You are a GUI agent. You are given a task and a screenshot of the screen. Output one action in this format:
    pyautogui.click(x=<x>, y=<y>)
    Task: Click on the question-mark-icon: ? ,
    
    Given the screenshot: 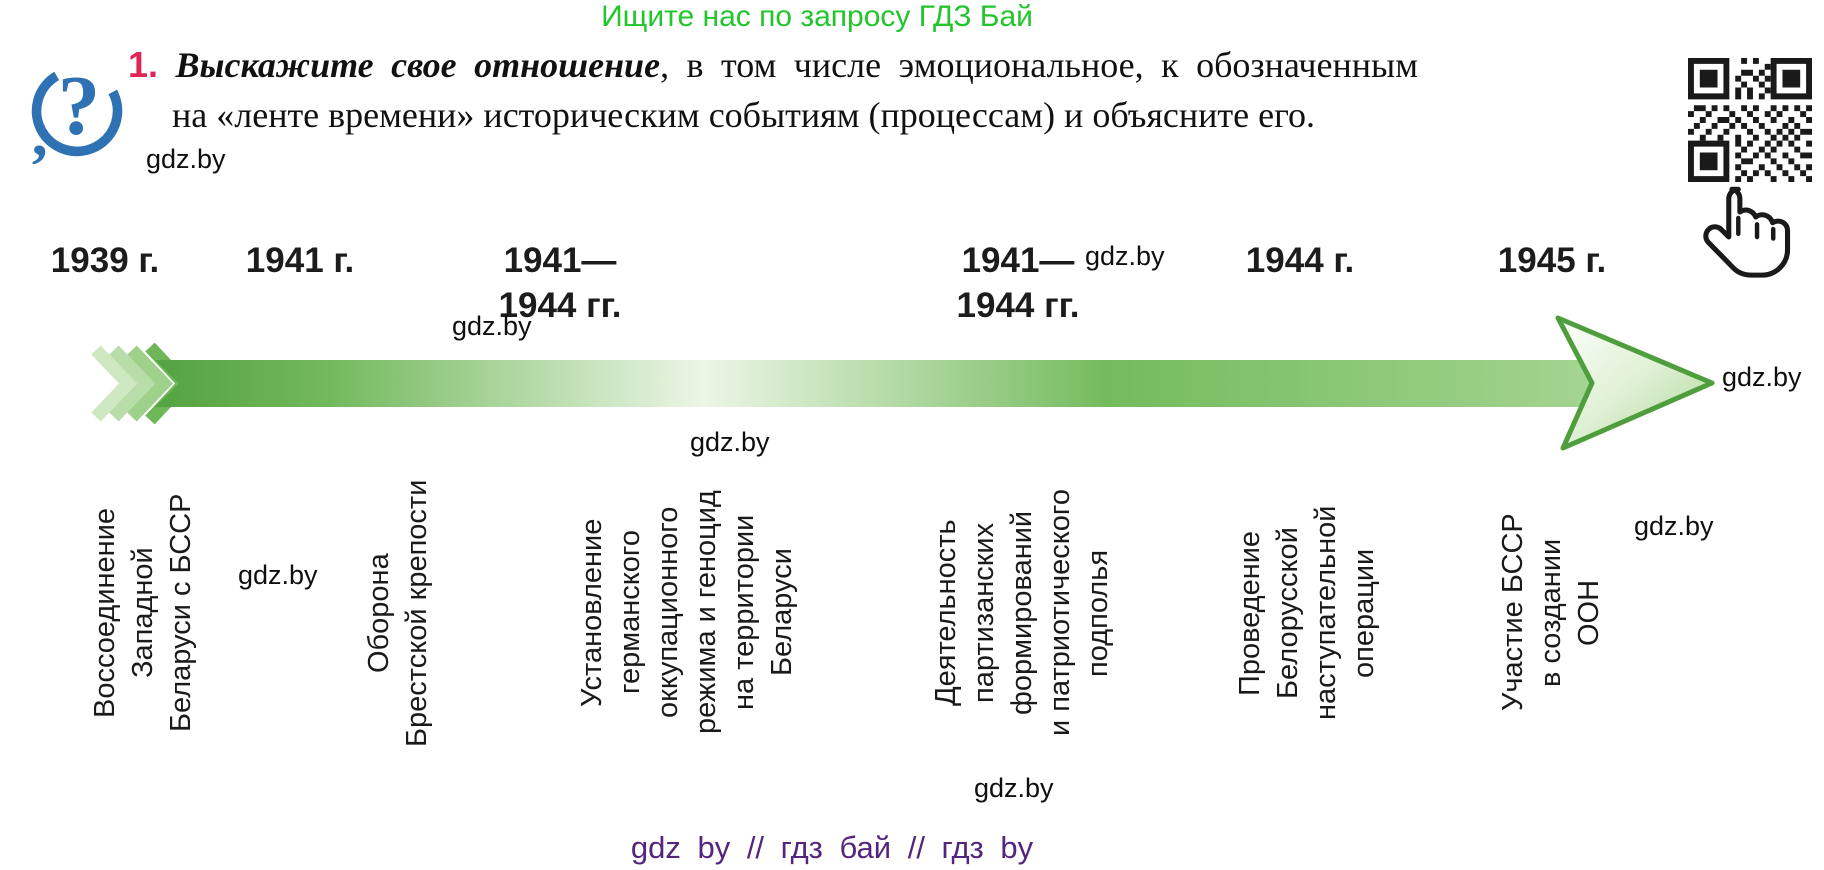 What is the action you would take?
    pyautogui.click(x=77, y=111)
    